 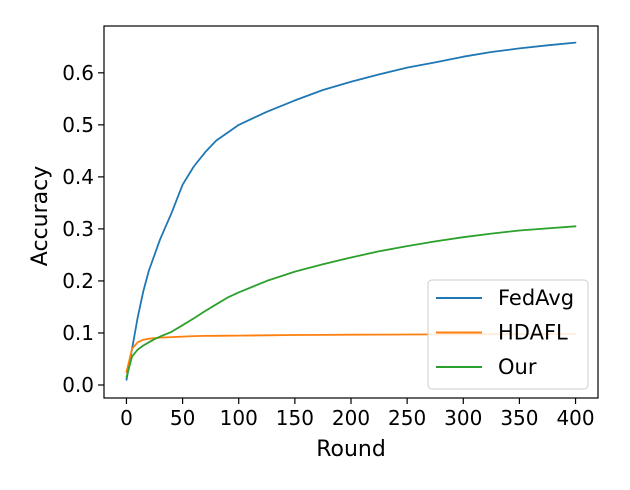 What do you see at coordinates (239, 418) in the screenshot?
I see `x-tick-label: 100` at bounding box center [239, 418].